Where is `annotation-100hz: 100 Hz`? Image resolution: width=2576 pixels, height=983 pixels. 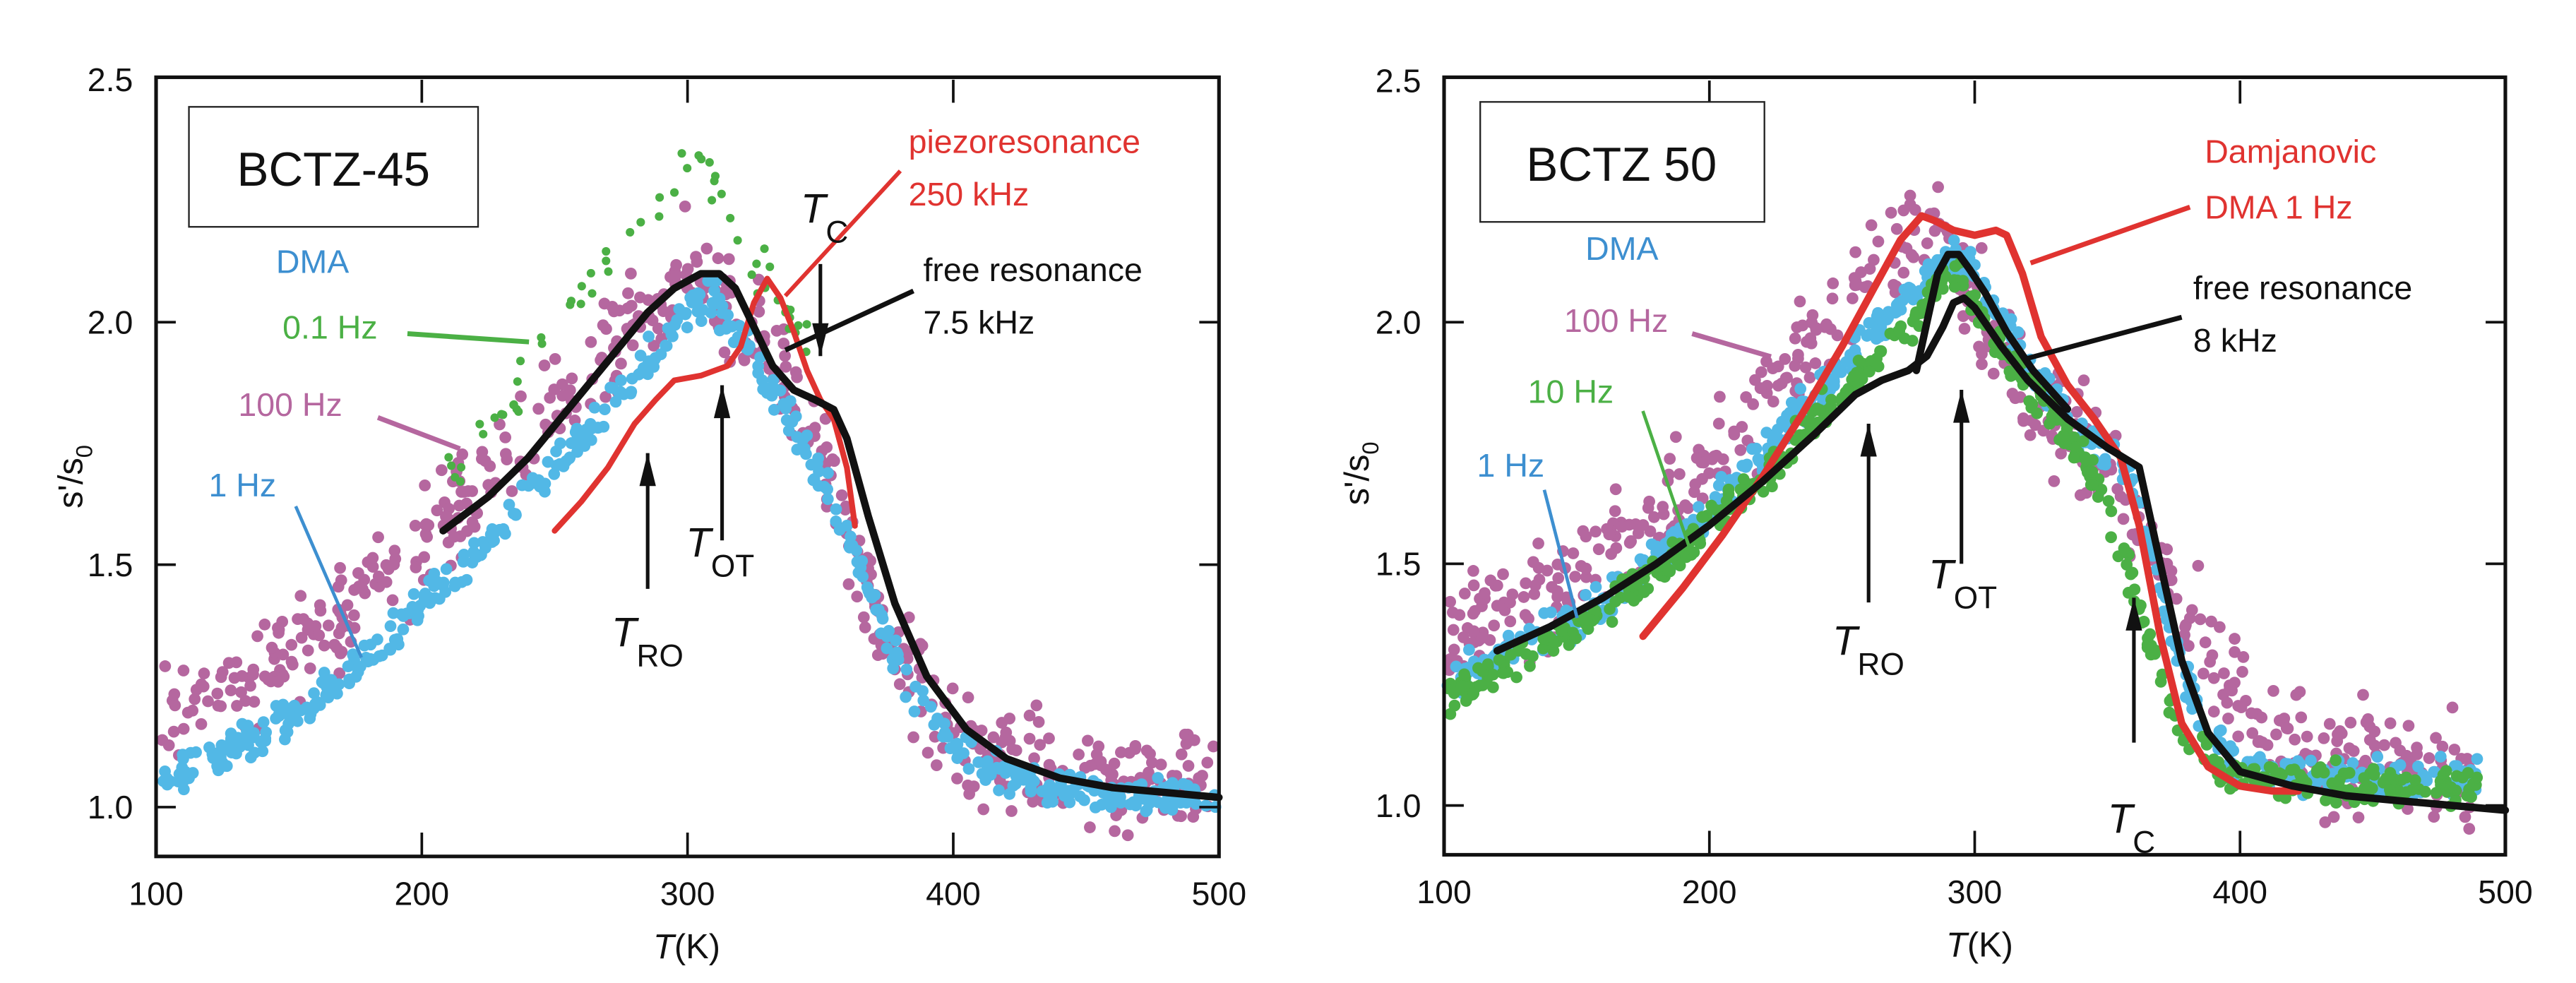 annotation-100hz: 100 Hz is located at coordinates (1616, 320).